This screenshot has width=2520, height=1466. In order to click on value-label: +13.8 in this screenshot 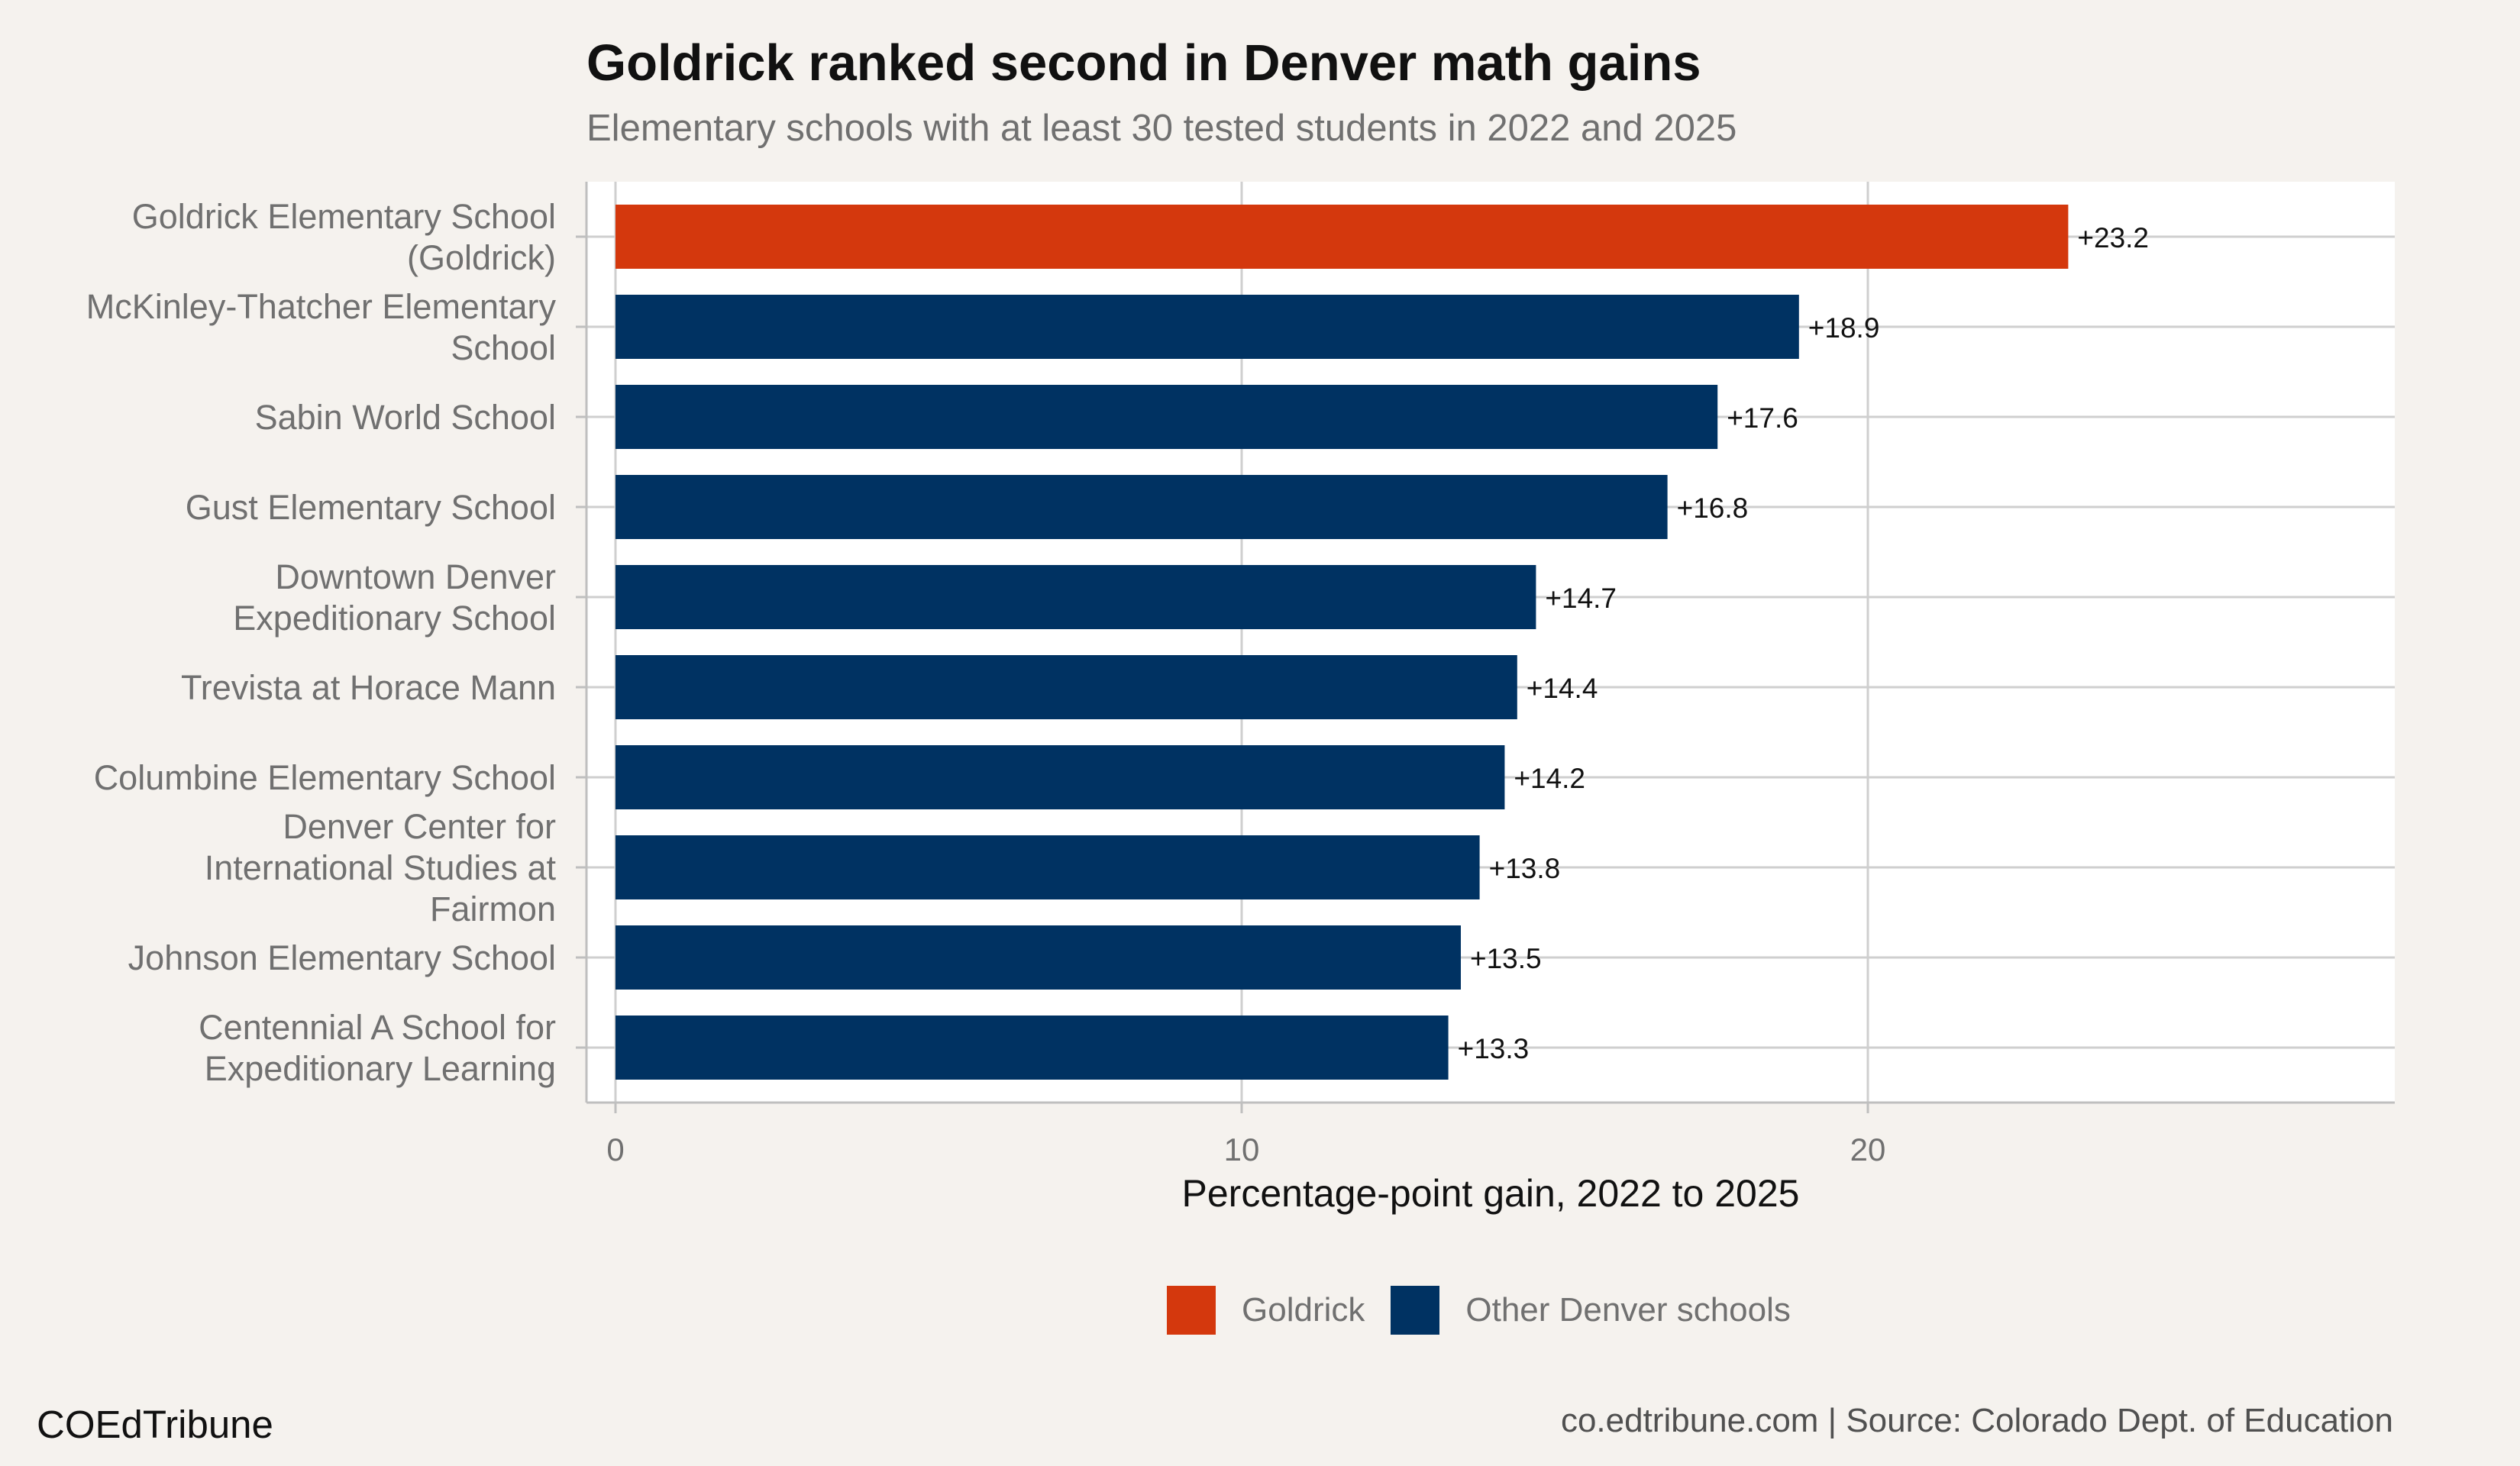, I will do `click(1525, 869)`.